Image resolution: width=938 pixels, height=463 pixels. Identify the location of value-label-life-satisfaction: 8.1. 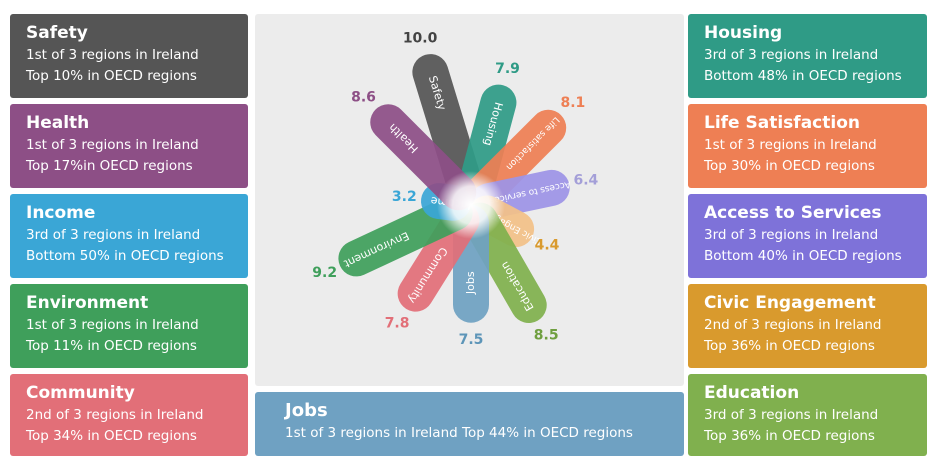
(572, 103).